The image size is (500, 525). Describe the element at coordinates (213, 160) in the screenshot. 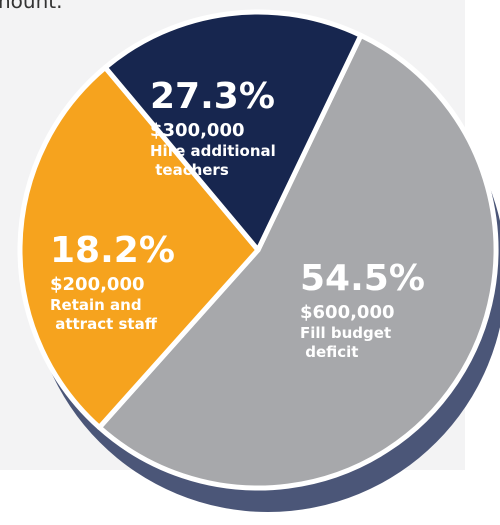

I see `category-label: Hire additional teachers` at that location.